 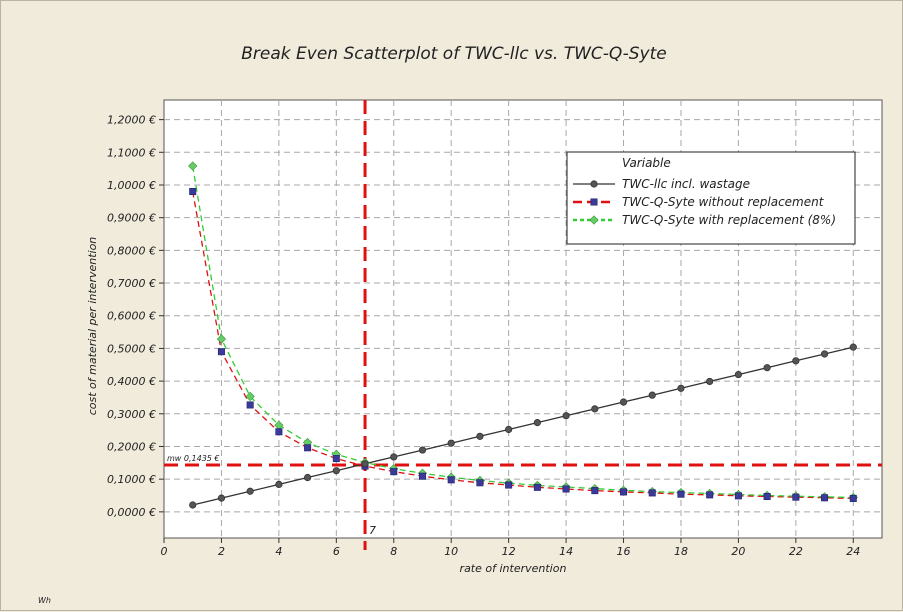 What do you see at coordinates (372, 530) in the screenshot?
I see `break-even-reference-label: 7` at bounding box center [372, 530].